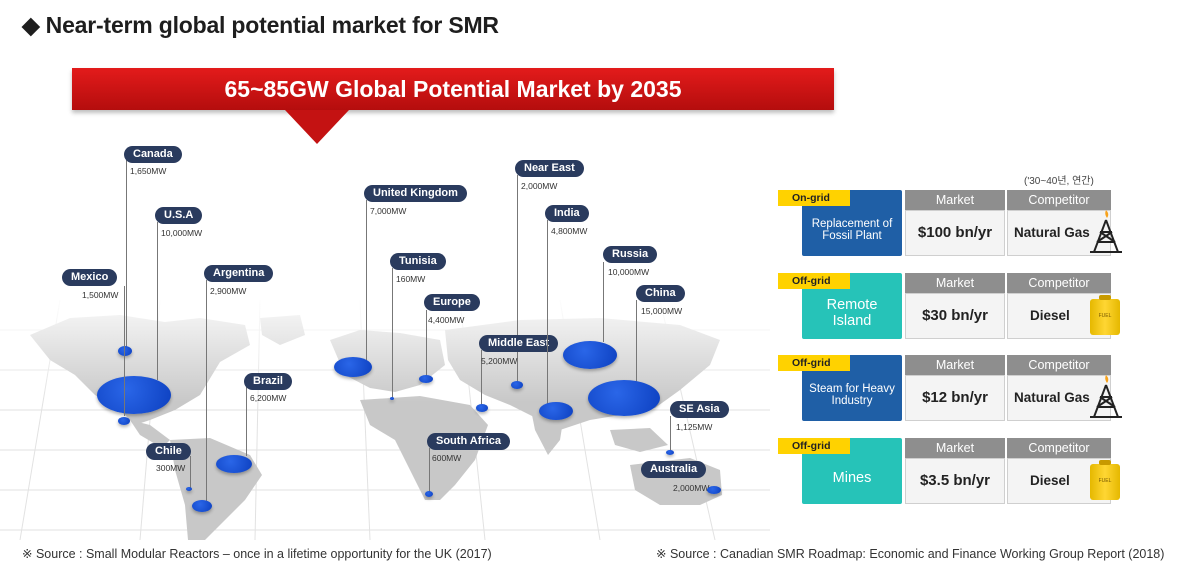 This screenshot has width=1200, height=577. Describe the element at coordinates (662, 311) in the screenshot. I see `pin-value-china: 15,000MW` at that location.